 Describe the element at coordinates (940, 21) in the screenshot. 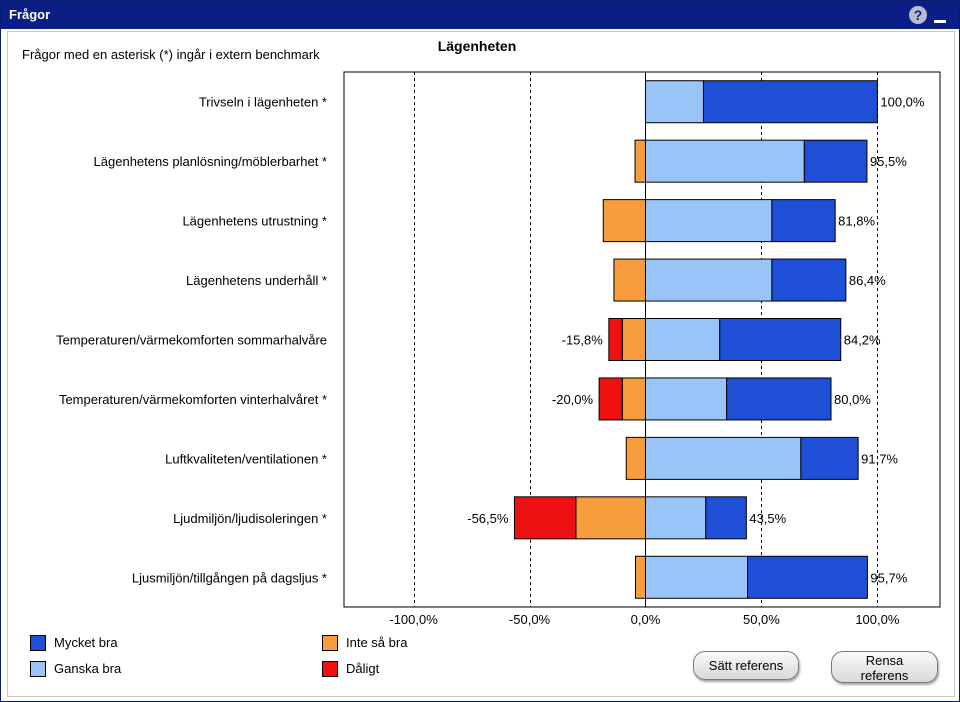

I see `minimize-icon` at that location.